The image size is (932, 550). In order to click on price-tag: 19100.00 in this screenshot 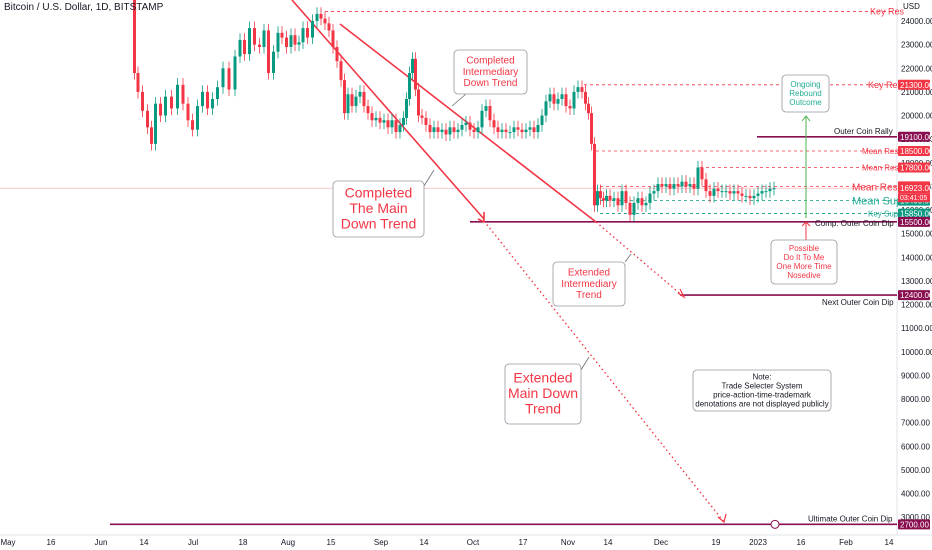, I will do `click(915, 136)`.